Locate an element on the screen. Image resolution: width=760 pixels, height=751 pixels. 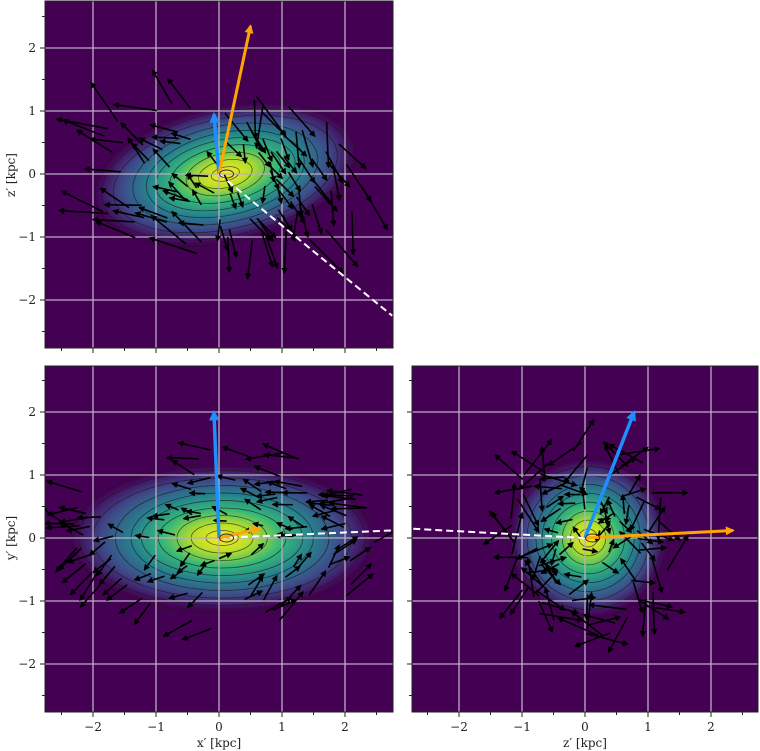
x-tick-label: 0 is located at coordinates (219, 727).